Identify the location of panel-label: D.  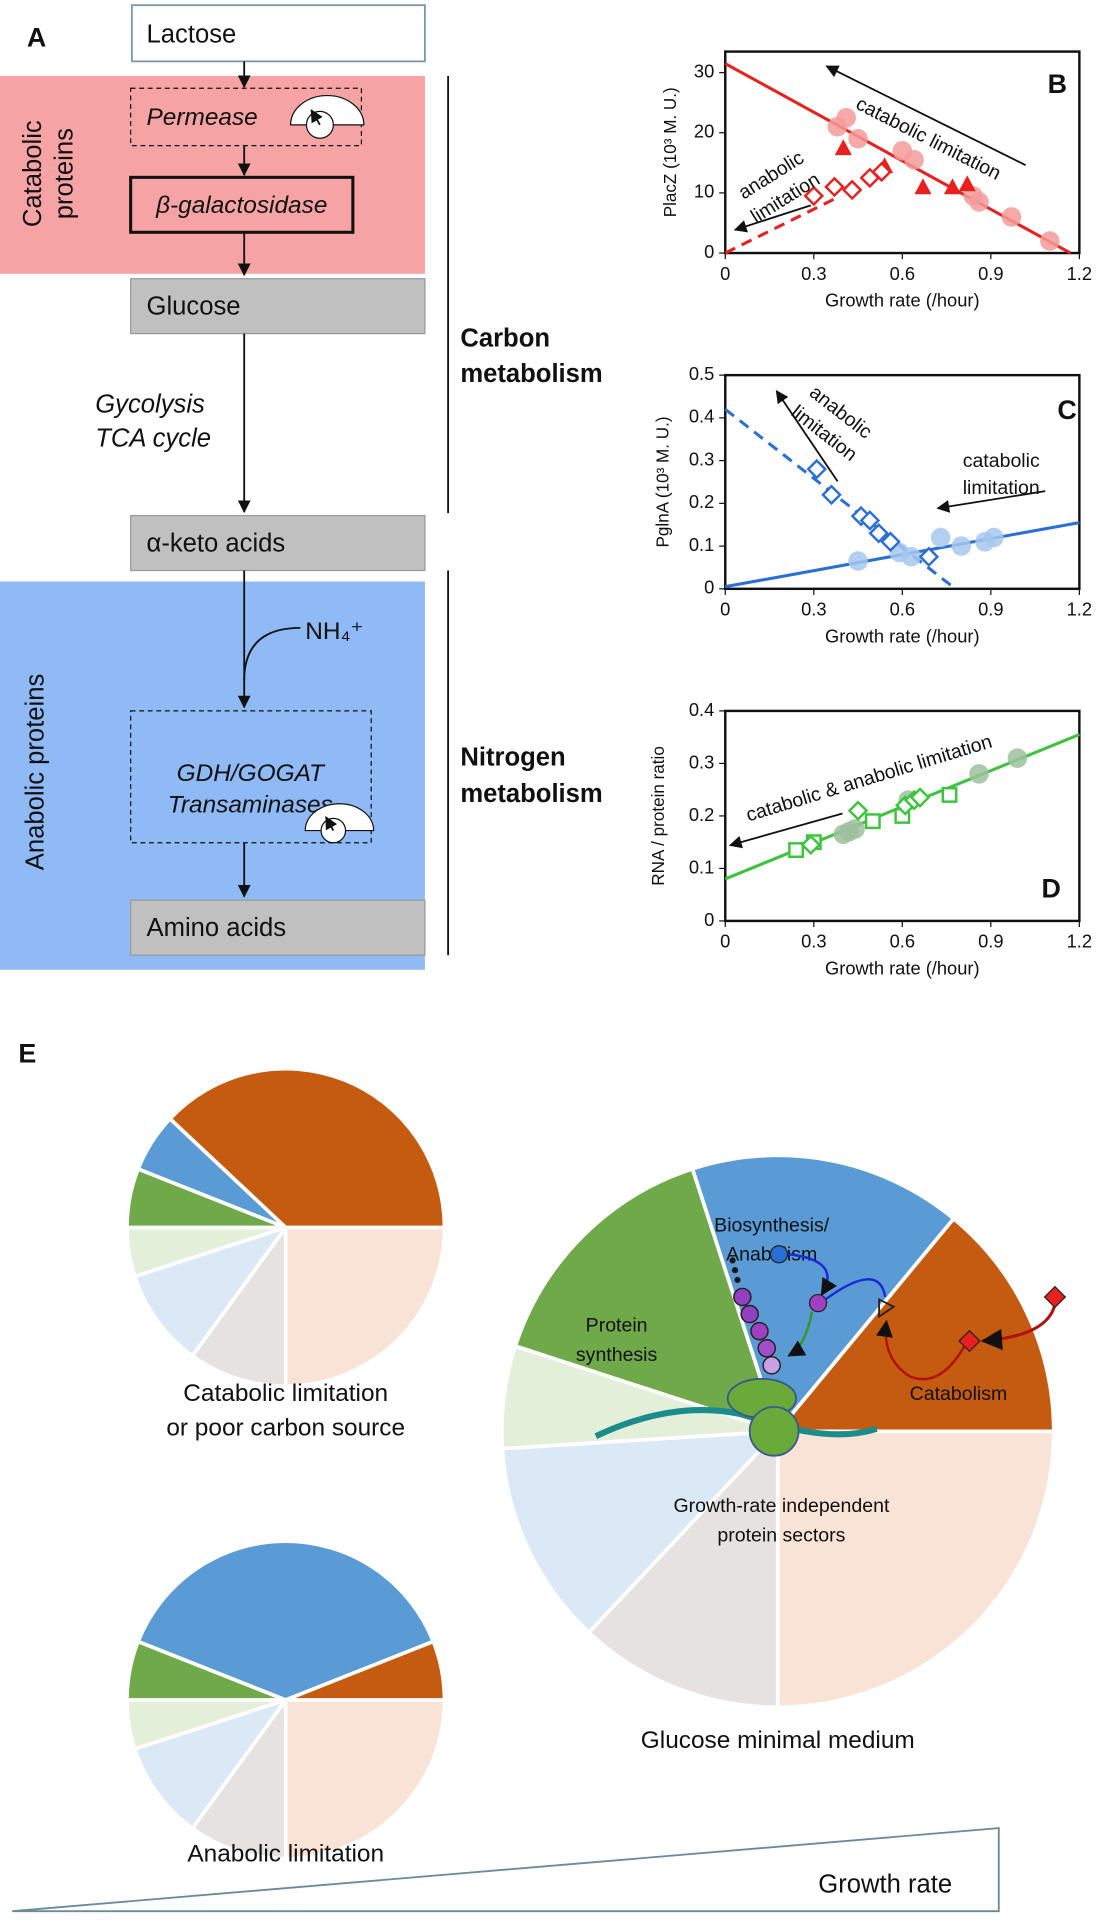
(1051, 888).